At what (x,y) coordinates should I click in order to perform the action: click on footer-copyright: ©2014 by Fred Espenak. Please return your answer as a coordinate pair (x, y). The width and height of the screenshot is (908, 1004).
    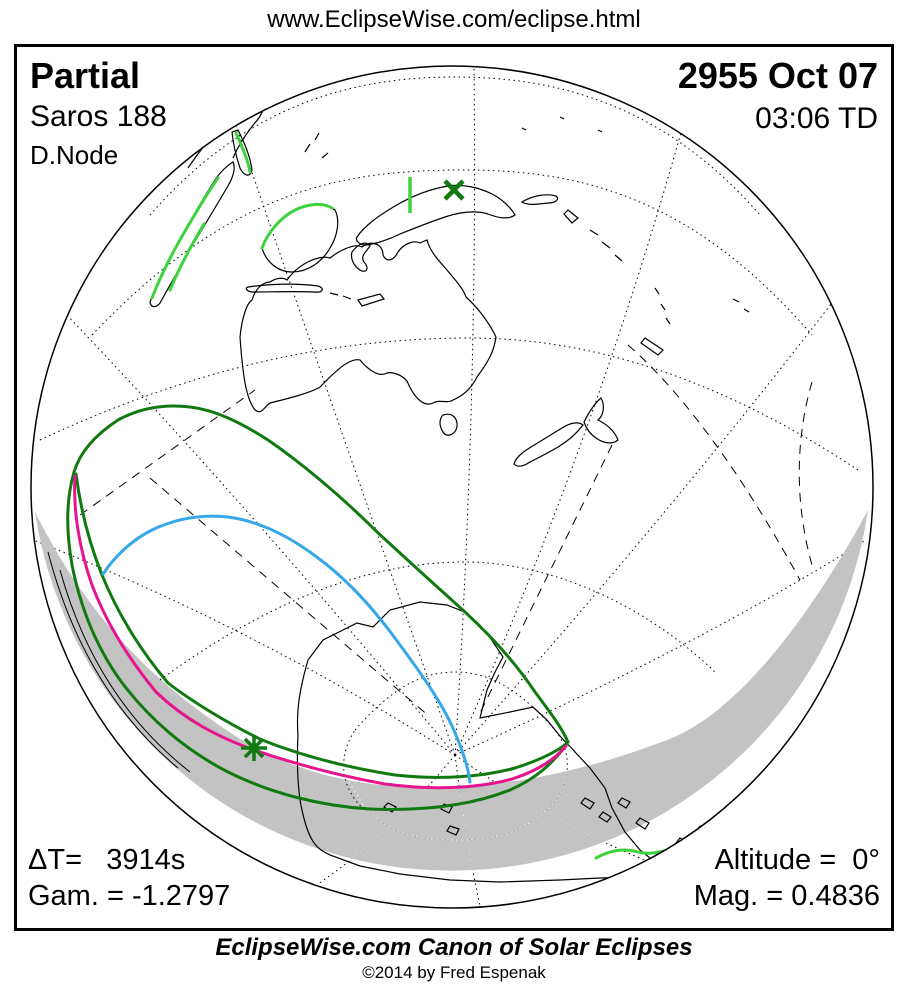
    Looking at the image, I should click on (454, 972).